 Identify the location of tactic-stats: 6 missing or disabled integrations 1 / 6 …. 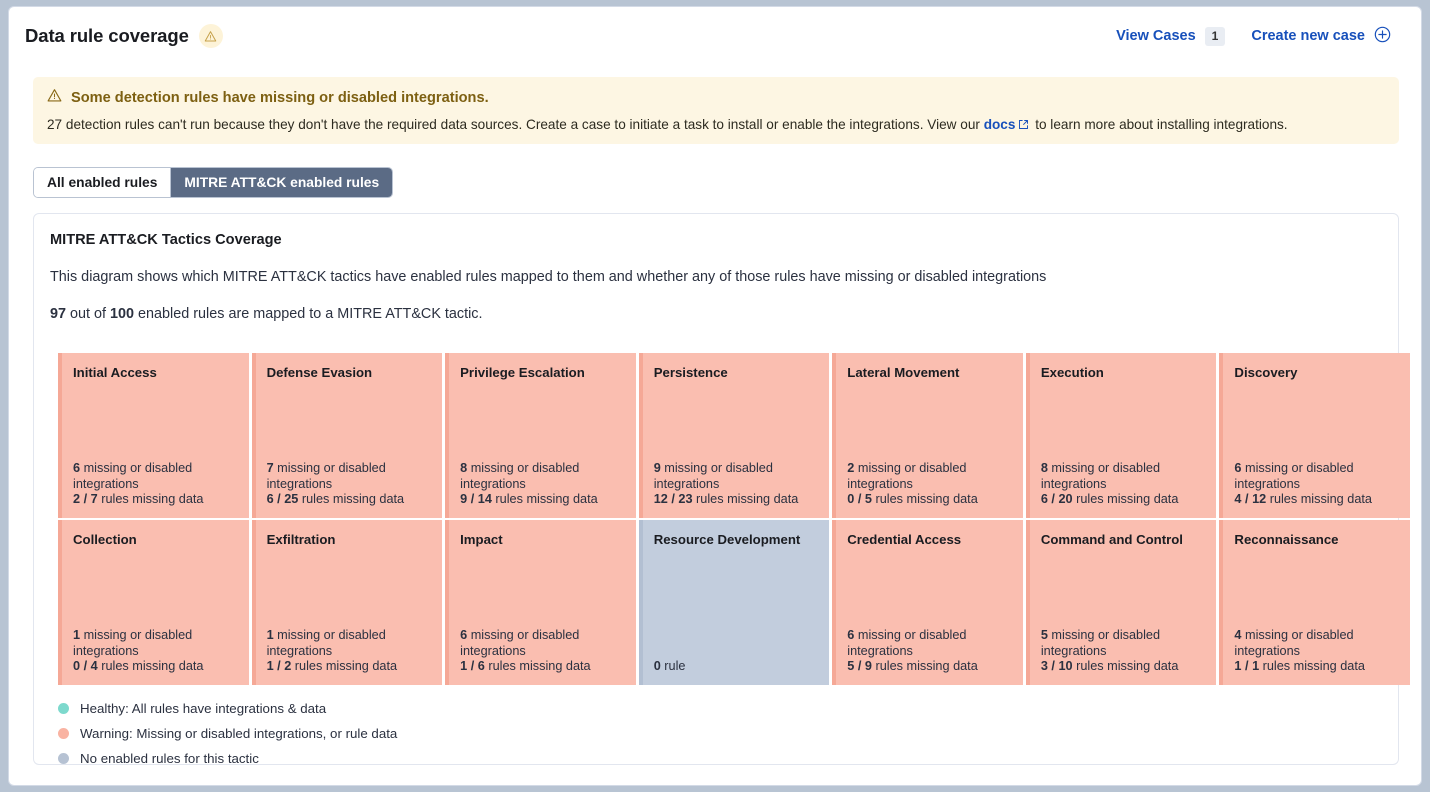
(543, 651).